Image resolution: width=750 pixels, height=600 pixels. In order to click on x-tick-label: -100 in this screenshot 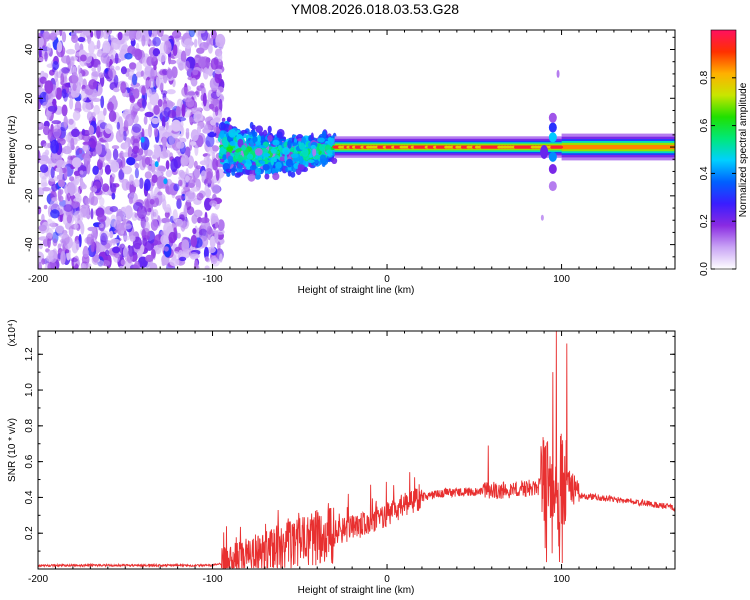, I will do `click(213, 279)`.